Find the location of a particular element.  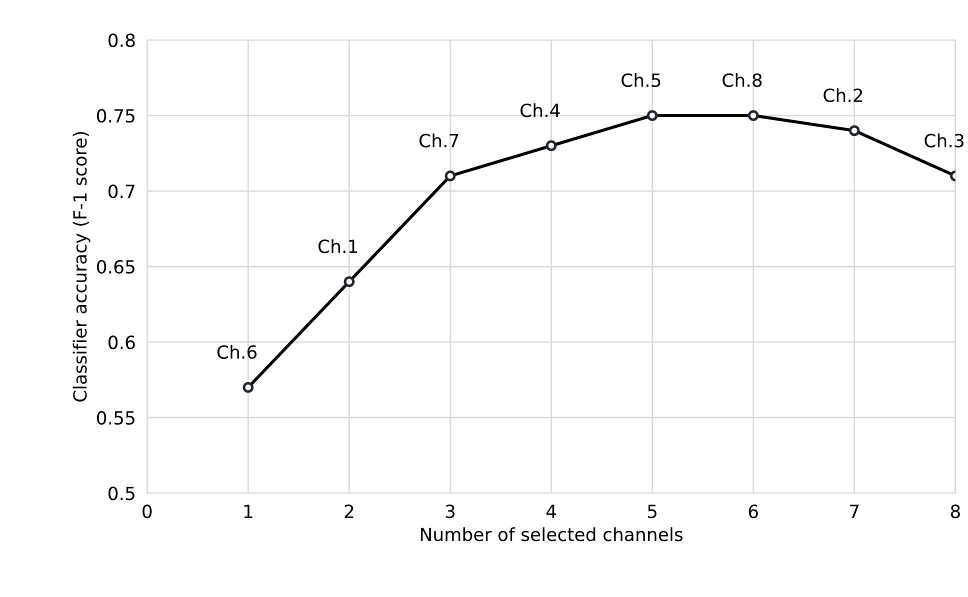

annotation: Ch.3 is located at coordinates (944, 140).